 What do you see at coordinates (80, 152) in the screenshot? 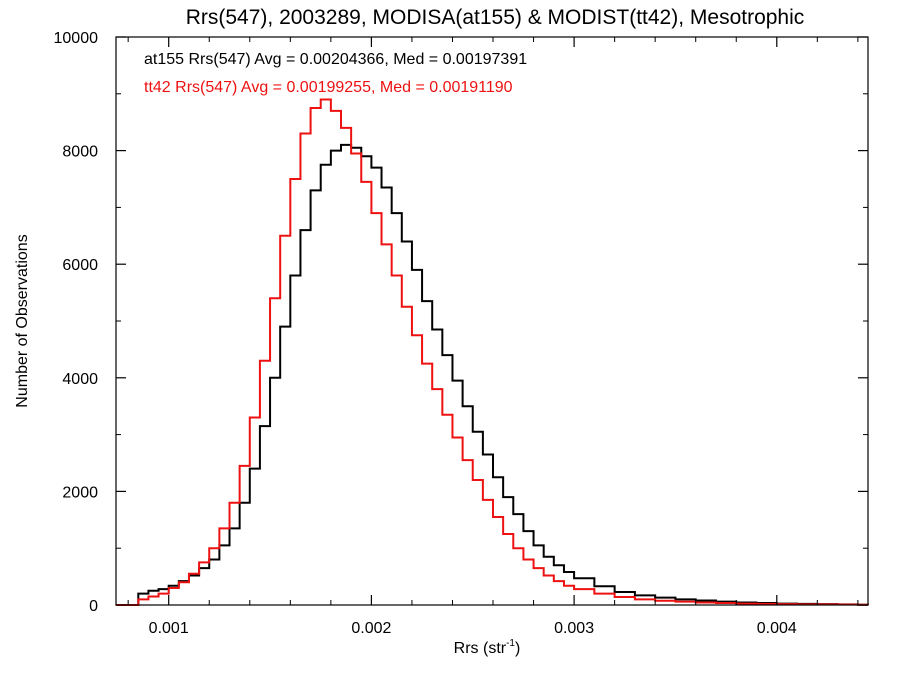
I see `y-tick-label: 8000` at bounding box center [80, 152].